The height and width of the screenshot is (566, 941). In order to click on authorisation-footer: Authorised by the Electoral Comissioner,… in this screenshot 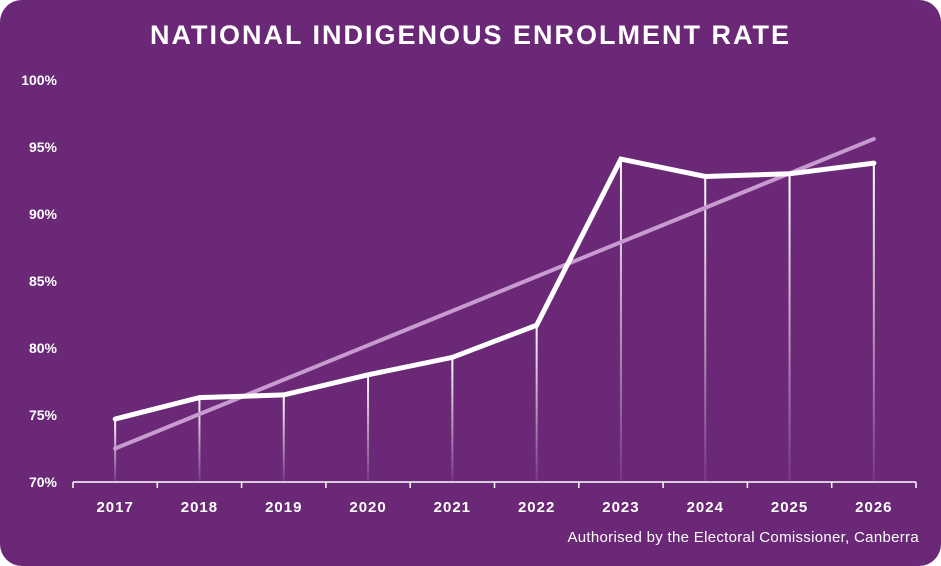, I will do `click(743, 537)`.